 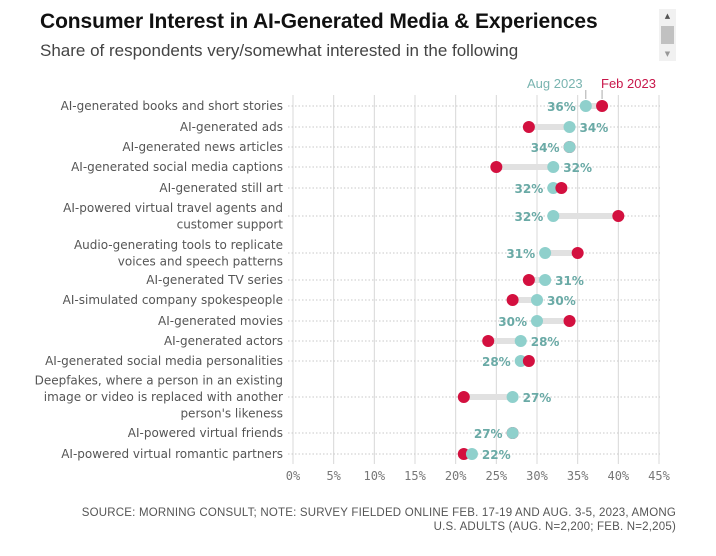 What do you see at coordinates (391, 147) in the screenshot?
I see `chart-row: AI-generated news articles 34%` at bounding box center [391, 147].